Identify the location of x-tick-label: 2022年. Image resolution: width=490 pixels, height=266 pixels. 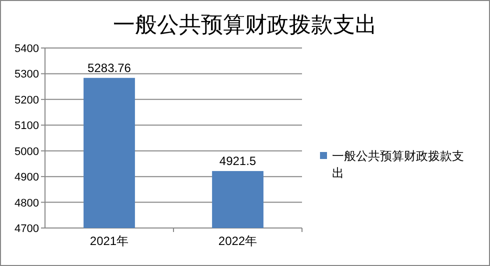
(238, 241).